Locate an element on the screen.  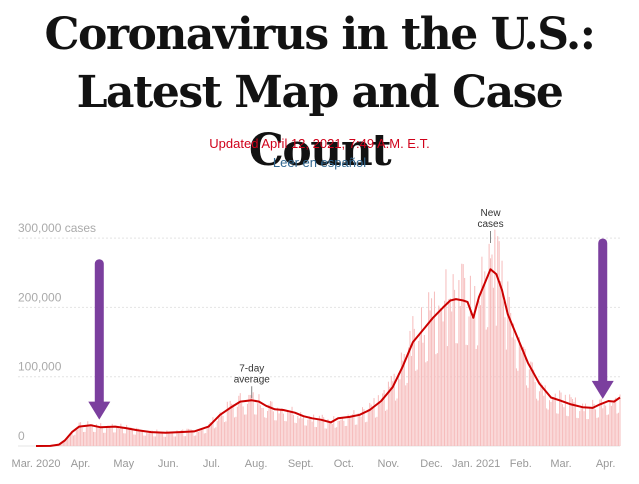
x-tick-label: Nov. is located at coordinates (389, 464).